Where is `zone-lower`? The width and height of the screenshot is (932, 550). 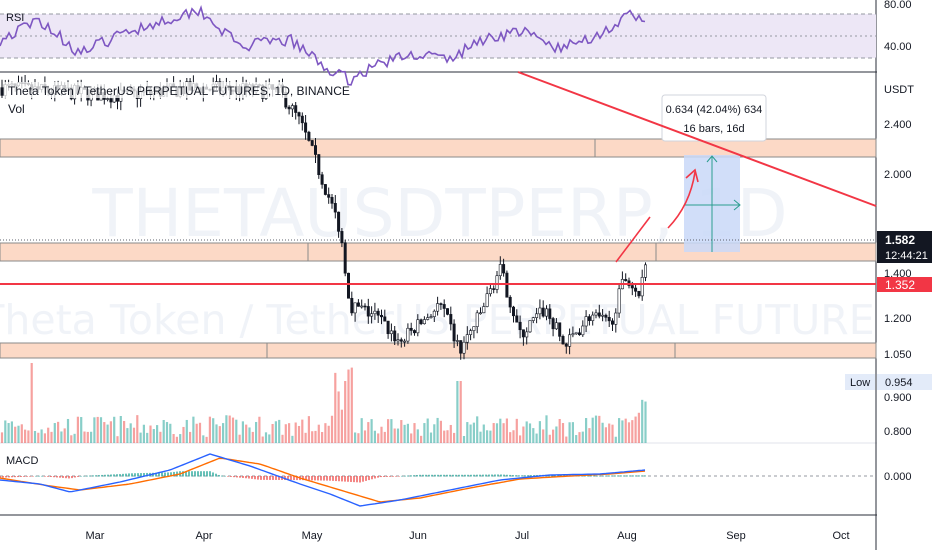 zone-lower is located at coordinates (438, 350).